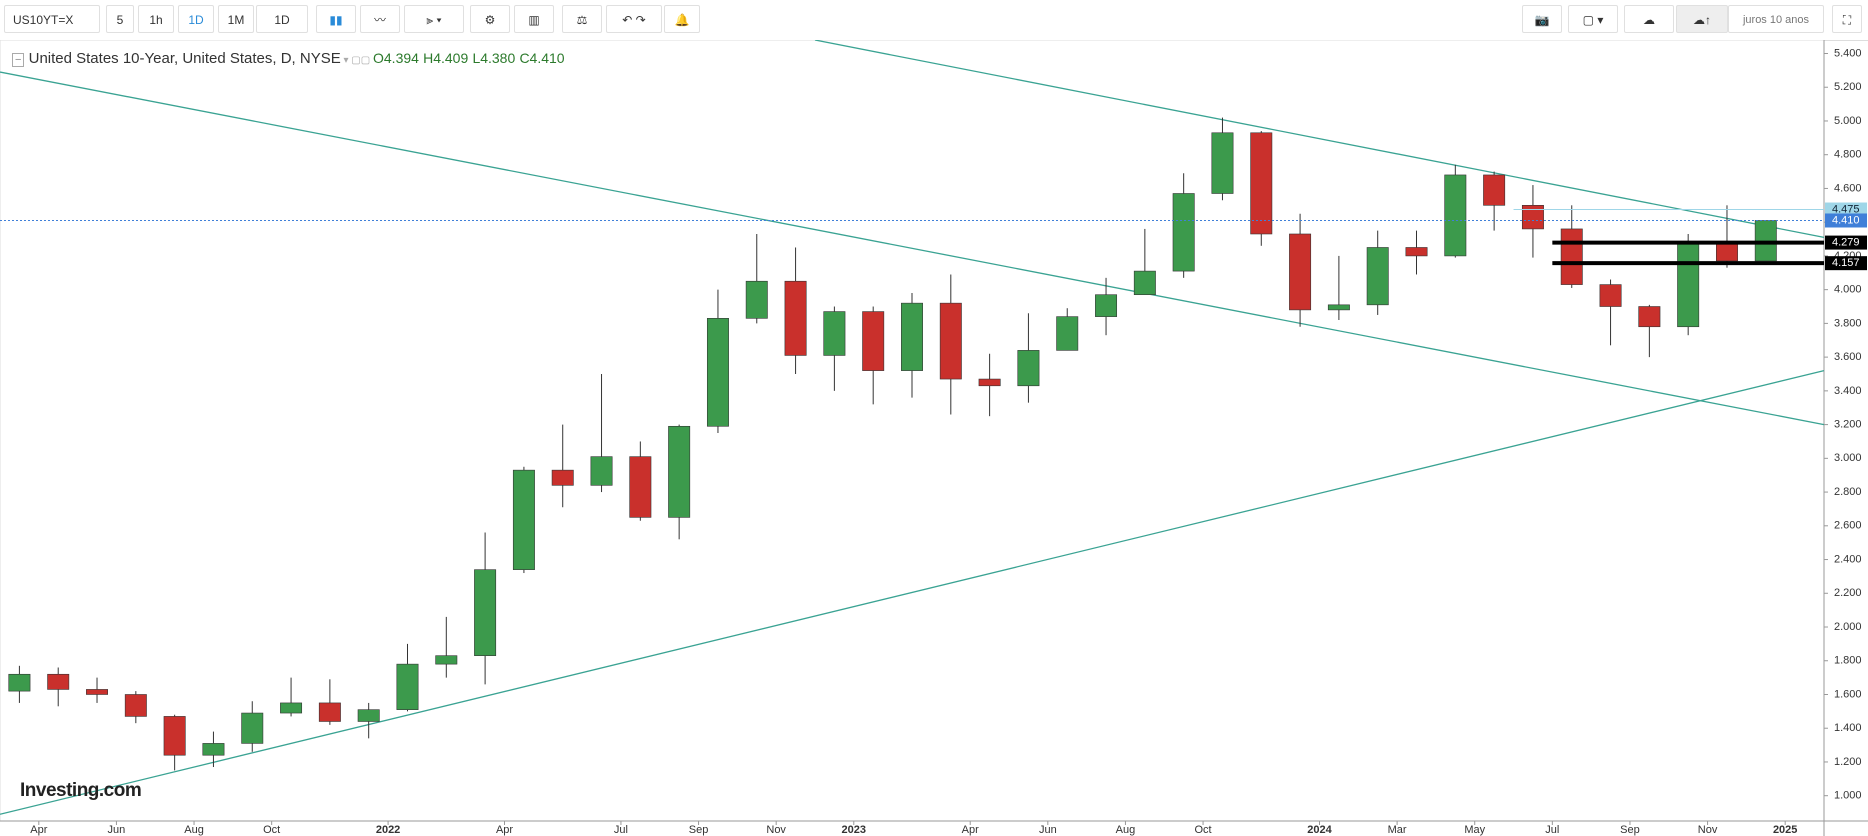  What do you see at coordinates (1593, 19) in the screenshot?
I see `color-dropdown: ▢ ▾` at bounding box center [1593, 19].